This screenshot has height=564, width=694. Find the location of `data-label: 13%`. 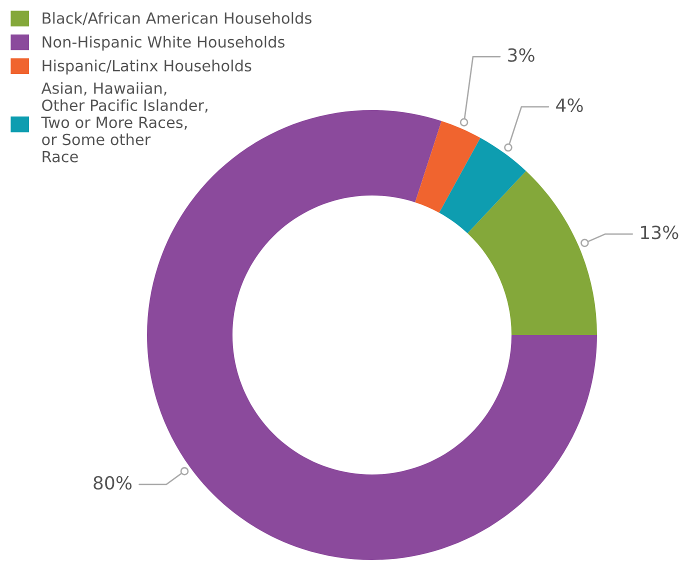

data-label: 13% is located at coordinates (659, 233).